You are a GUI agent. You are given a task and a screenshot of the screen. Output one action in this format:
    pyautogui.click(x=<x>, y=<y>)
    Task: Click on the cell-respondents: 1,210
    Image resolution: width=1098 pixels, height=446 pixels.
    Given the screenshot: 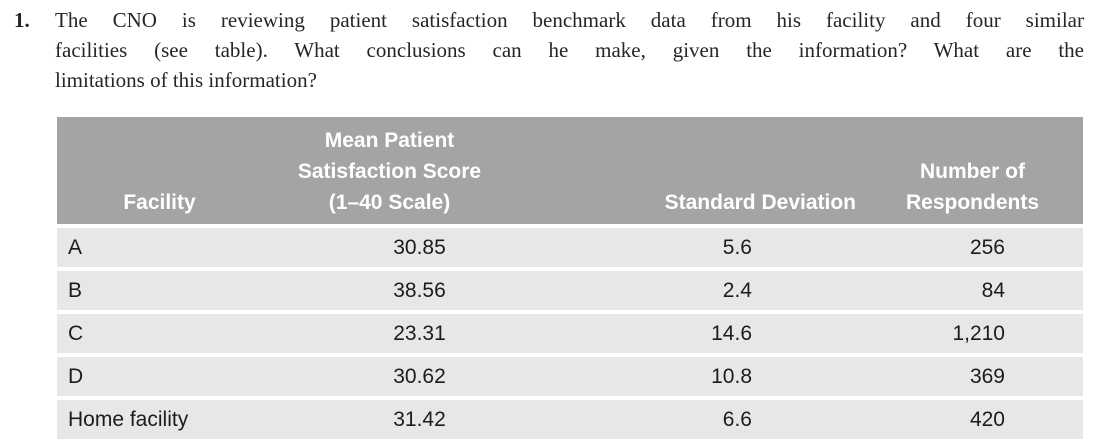 What is the action you would take?
    pyautogui.click(x=972, y=331)
    